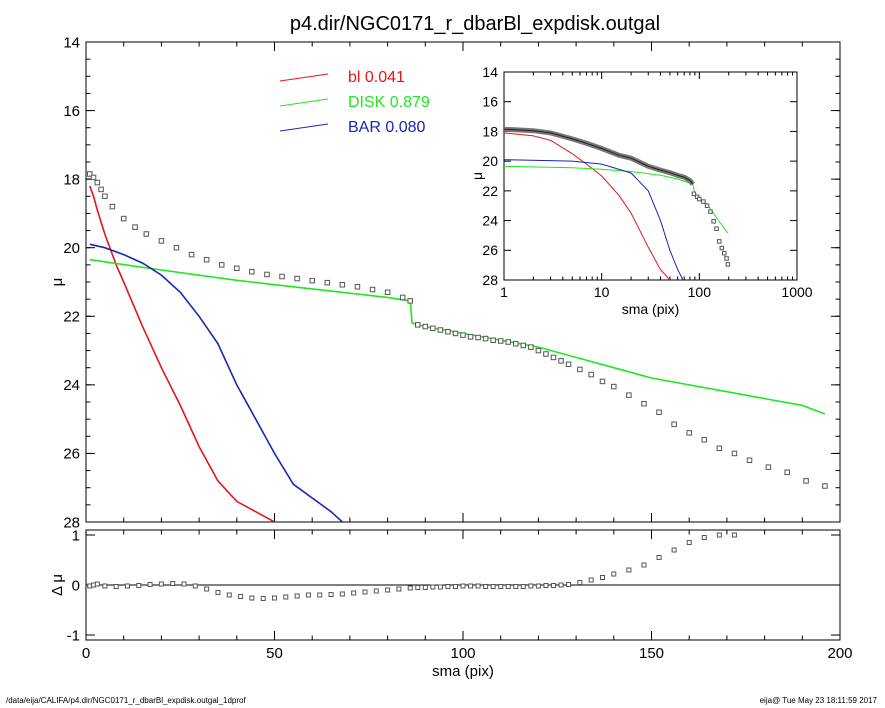 Image resolution: width=885 pixels, height=708 pixels. Describe the element at coordinates (73, 635) in the screenshot. I see `y-tick-label: -1` at that location.